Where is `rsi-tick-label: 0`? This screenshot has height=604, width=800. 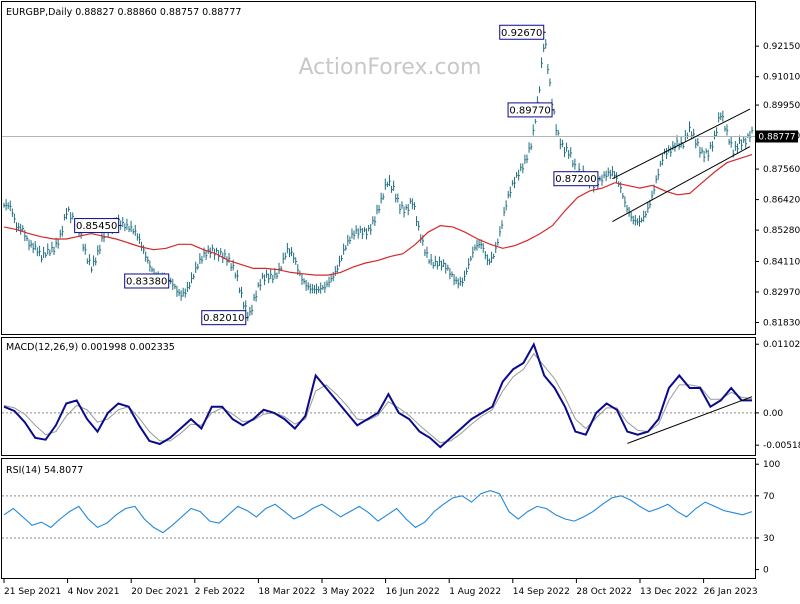
rsi-tick-label: 0 is located at coordinates (766, 571).